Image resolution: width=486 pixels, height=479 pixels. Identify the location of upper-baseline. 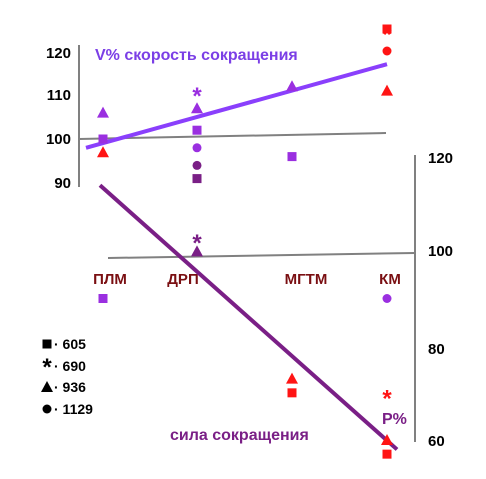
(232, 136).